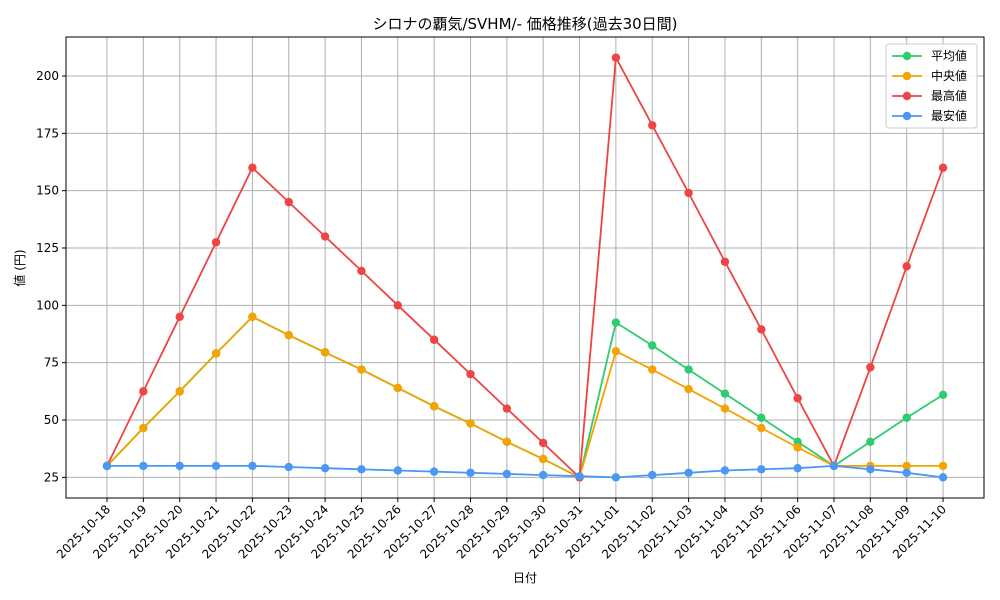 This screenshot has width=1000, height=600. Describe the element at coordinates (51, 363) in the screenshot. I see `y-tick-label: 75` at that location.